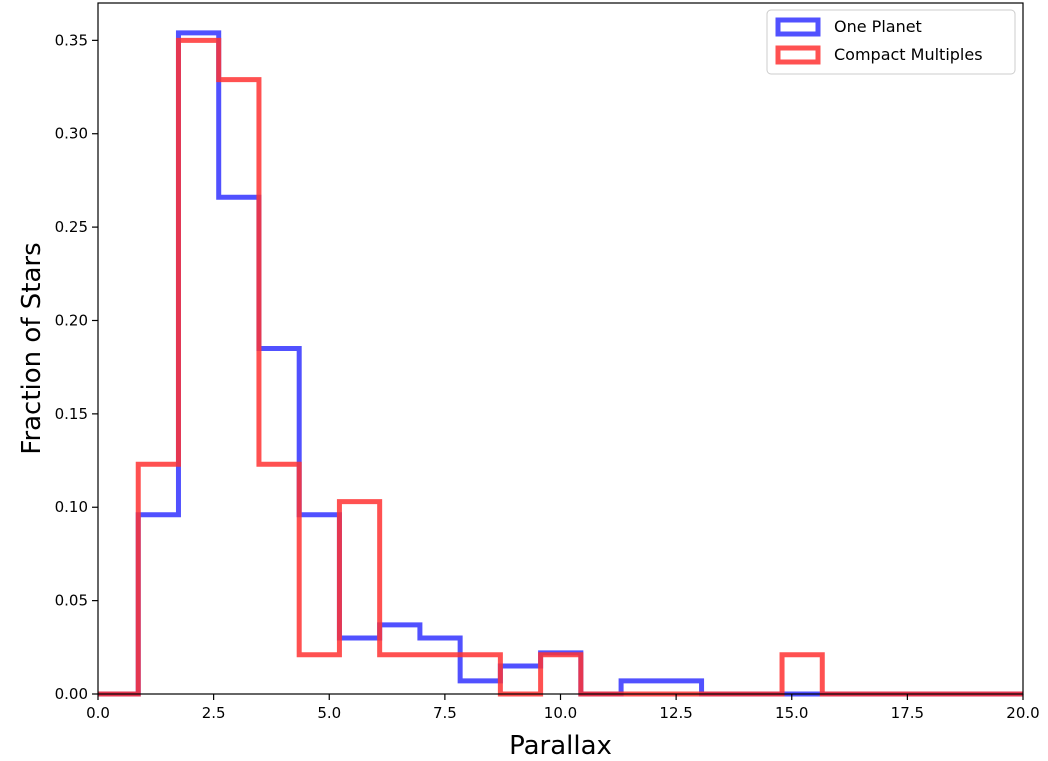 This screenshot has width=1048, height=761. Describe the element at coordinates (560, 746) in the screenshot. I see `x-axis-label: Parallax` at that location.